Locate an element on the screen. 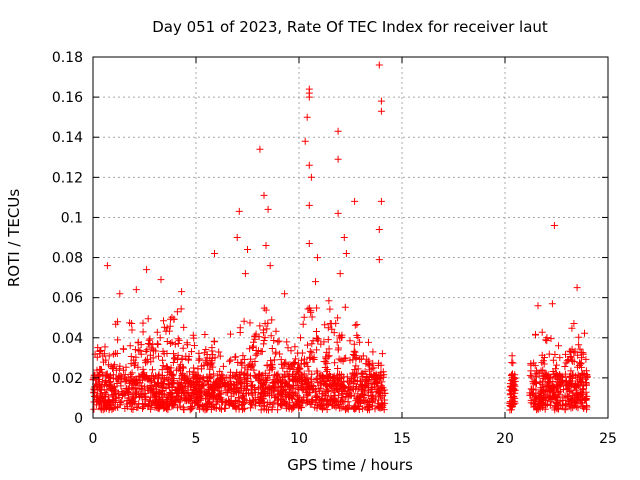 This screenshot has height=480, width=640. y-tick-label: 0.06 is located at coordinates (67, 299).